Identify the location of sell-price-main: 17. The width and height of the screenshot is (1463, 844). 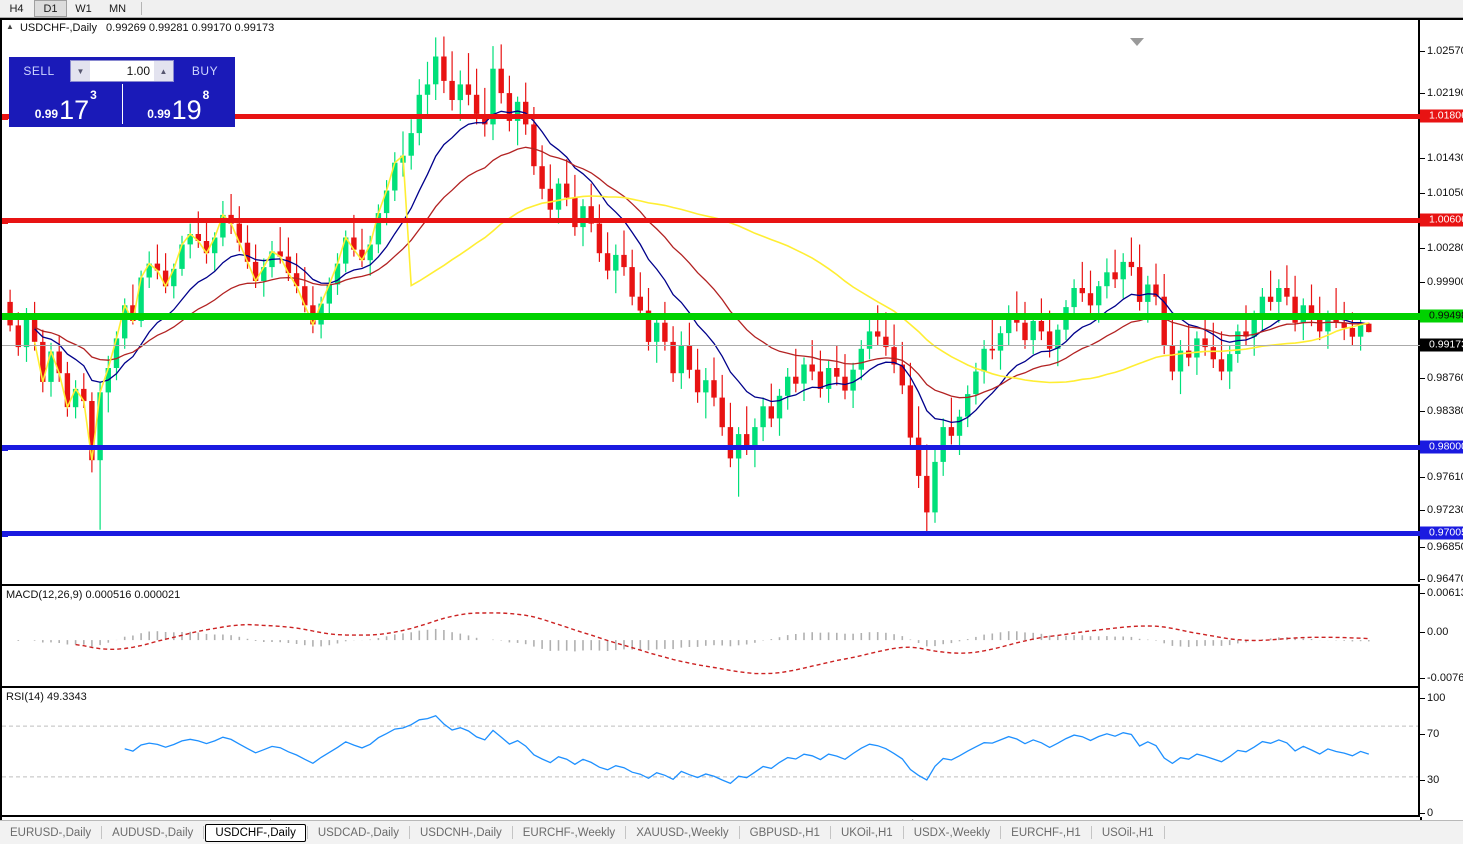
(74, 110).